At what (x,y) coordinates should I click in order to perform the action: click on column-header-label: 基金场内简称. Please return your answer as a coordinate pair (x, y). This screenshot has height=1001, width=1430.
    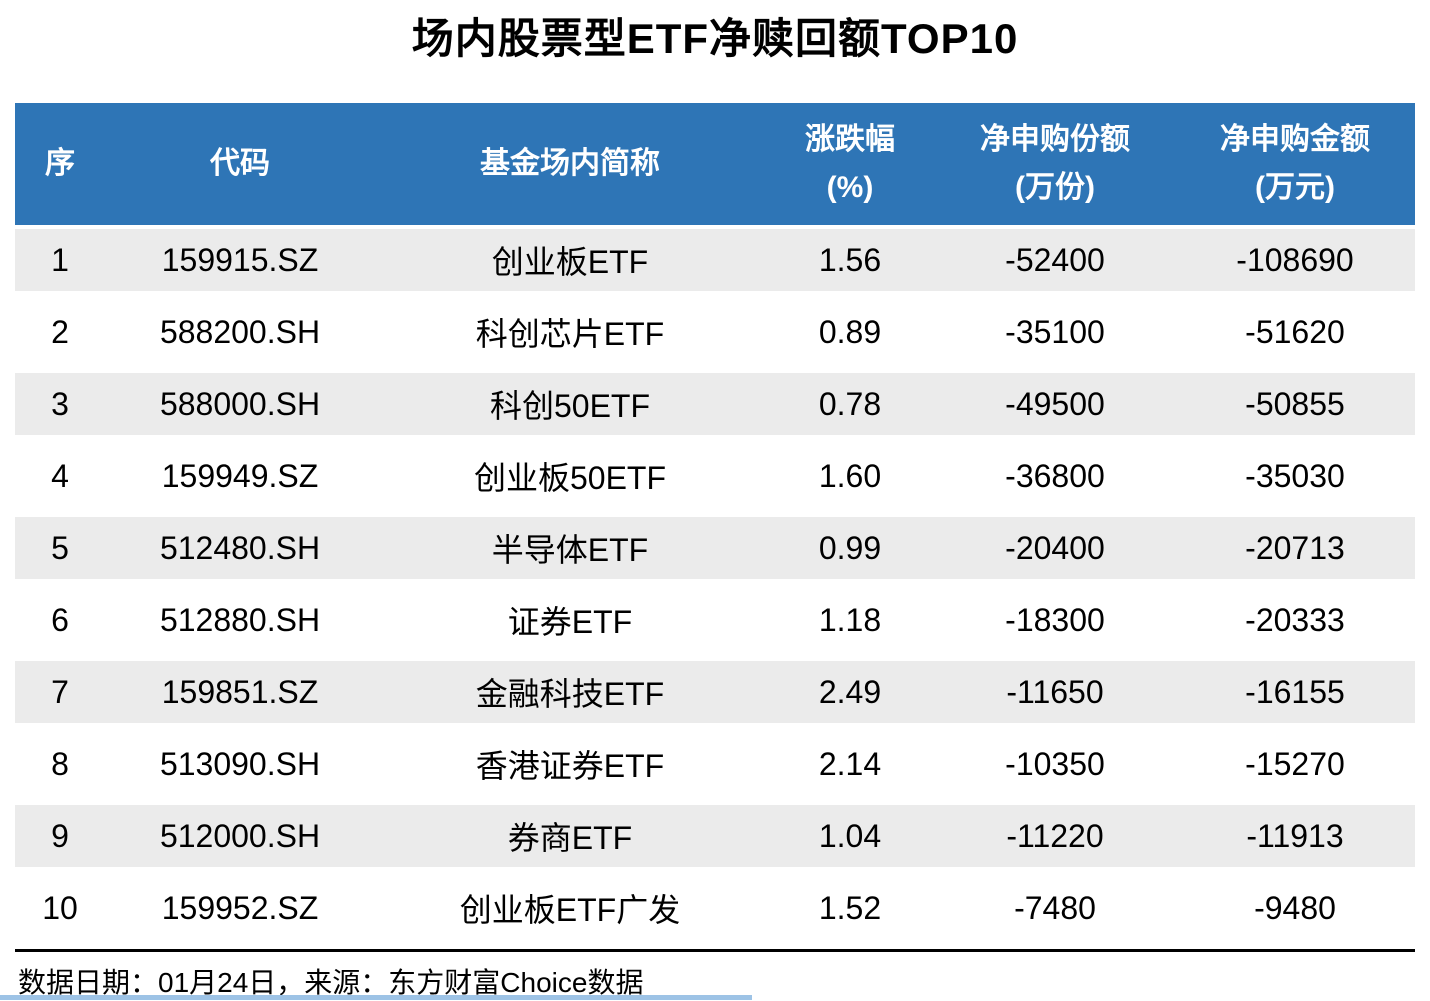
    Looking at the image, I should click on (570, 163).